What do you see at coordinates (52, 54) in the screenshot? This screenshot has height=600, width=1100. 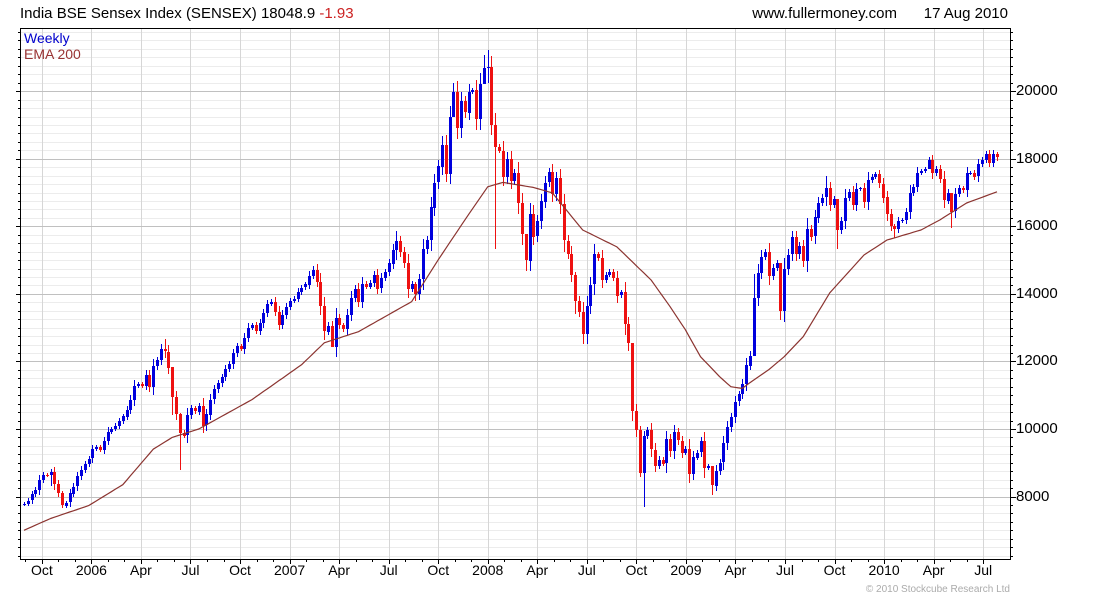 I see `legend-ema-200: EMA 200` at bounding box center [52, 54].